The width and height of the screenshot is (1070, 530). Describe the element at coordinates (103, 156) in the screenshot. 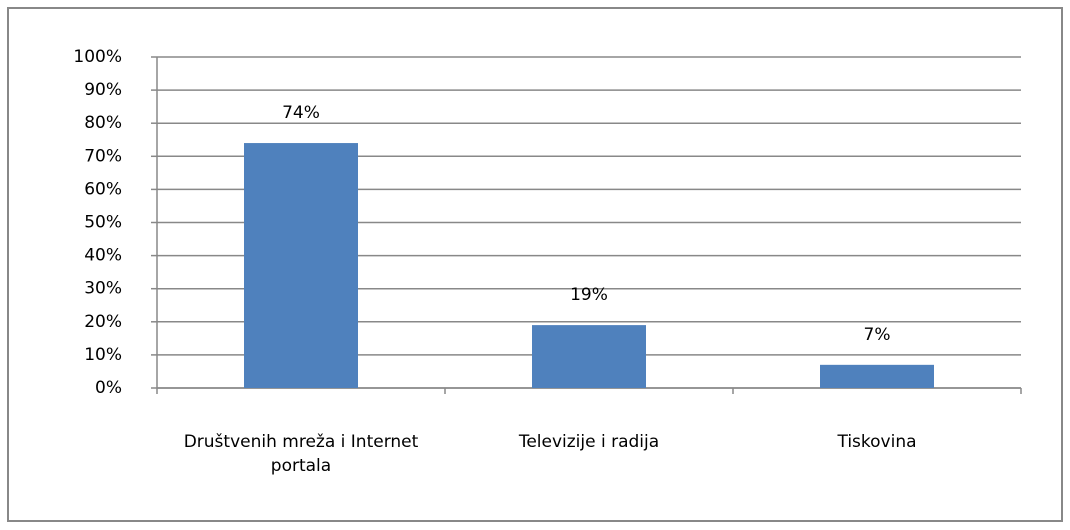

I see `y-tick-label: 70%` at that location.